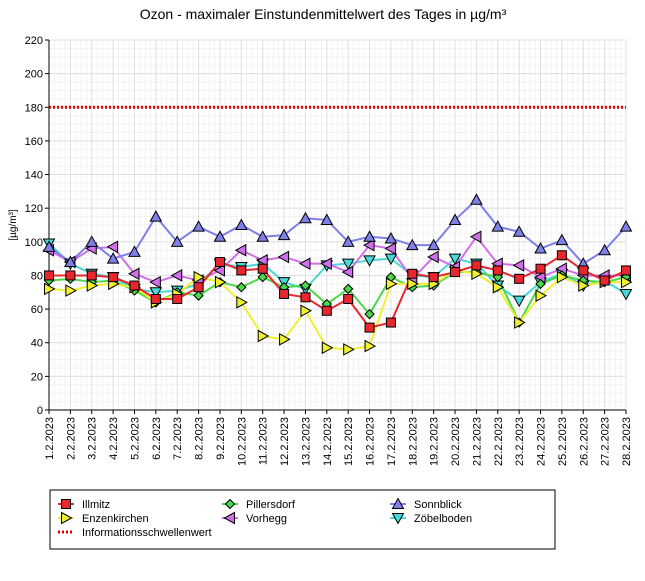 This screenshot has width=645, height=581. I want to click on series-line-pillersdorf, so click(337, 298).